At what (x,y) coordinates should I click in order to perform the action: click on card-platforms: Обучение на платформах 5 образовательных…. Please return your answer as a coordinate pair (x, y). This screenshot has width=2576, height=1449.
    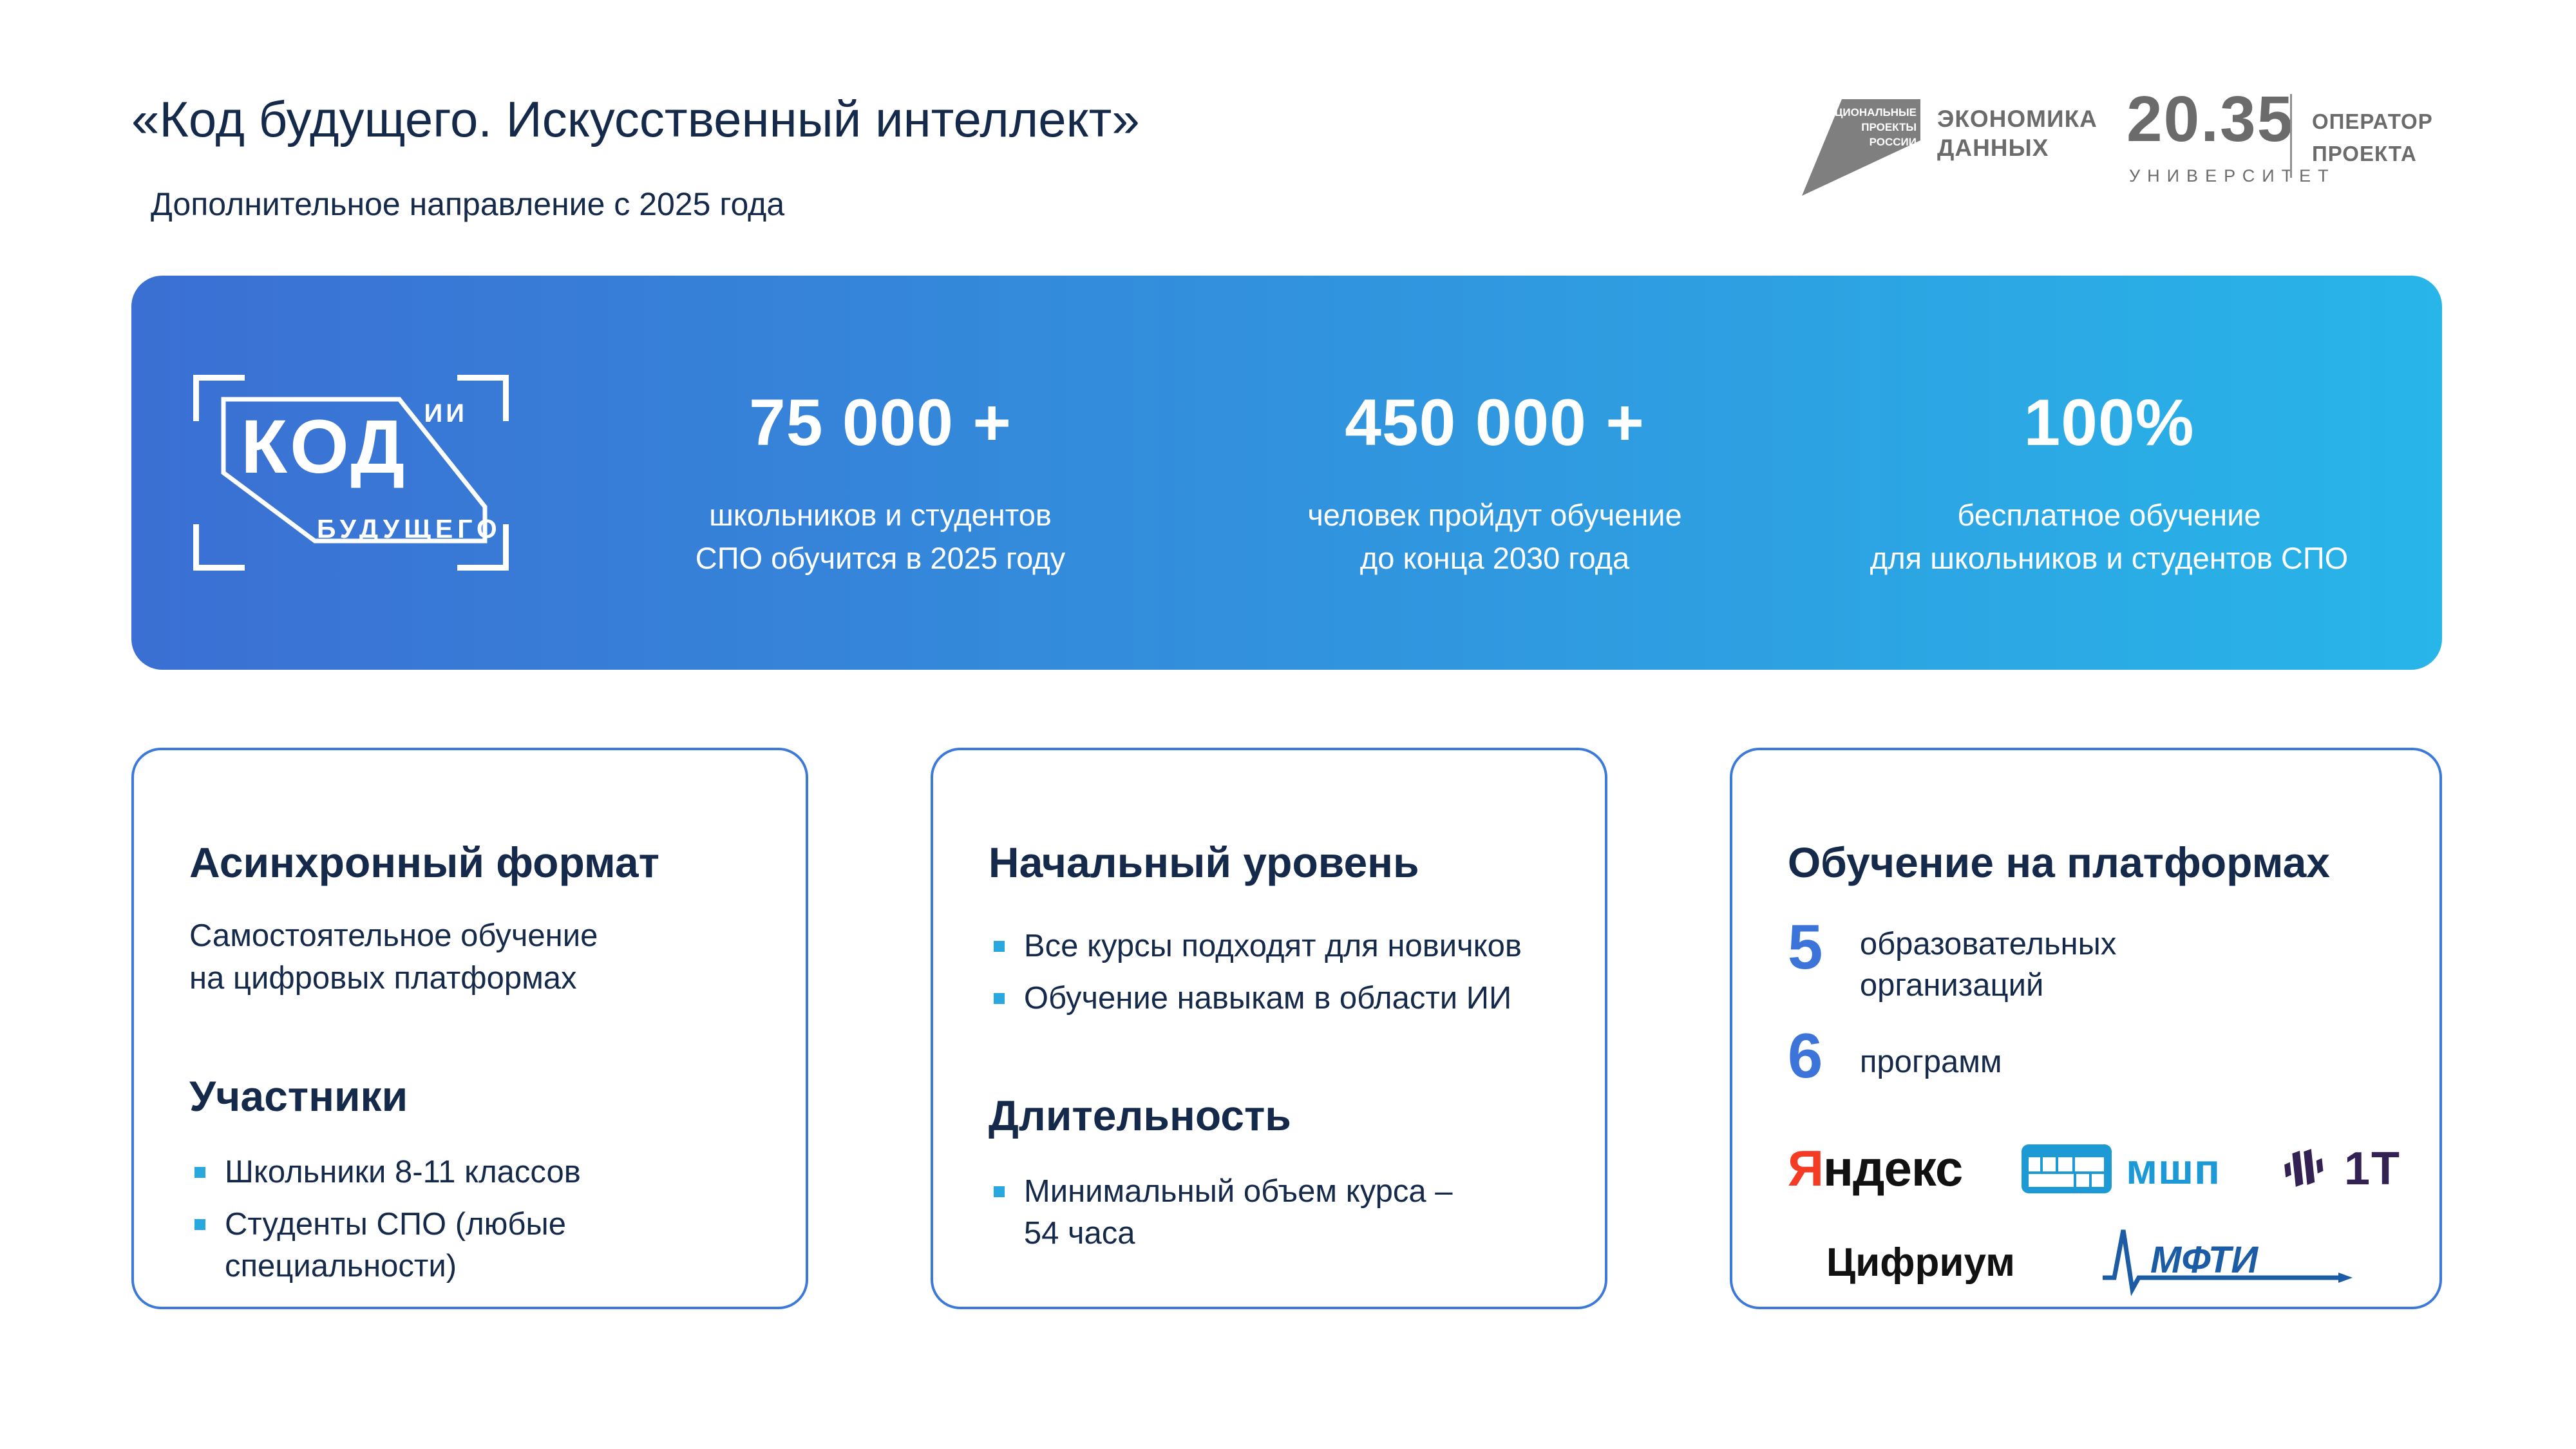
    Looking at the image, I should click on (2086, 1028).